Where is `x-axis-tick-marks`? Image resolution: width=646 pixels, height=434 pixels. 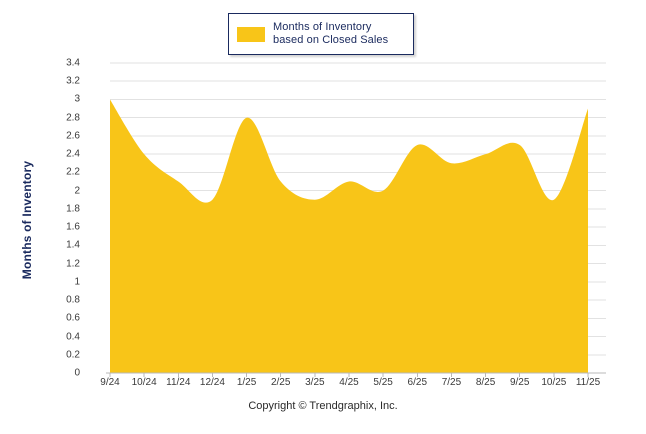 x-axis-tick-marks is located at coordinates (349, 375).